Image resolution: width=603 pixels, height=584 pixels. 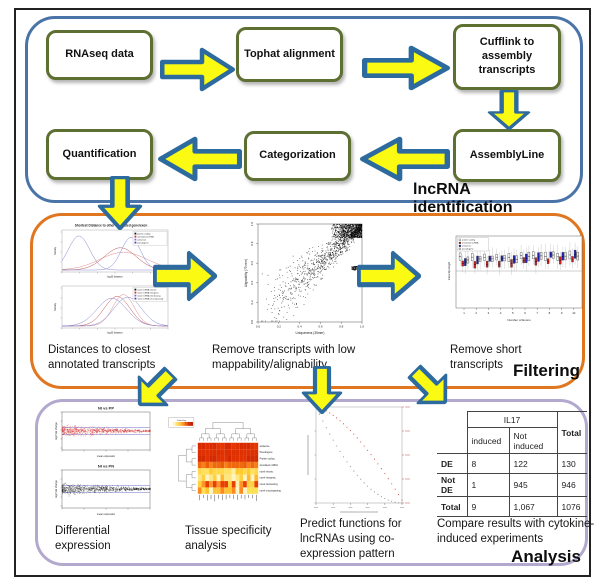 I want to click on svg-text: Pseudogene, so click(x=267, y=453).